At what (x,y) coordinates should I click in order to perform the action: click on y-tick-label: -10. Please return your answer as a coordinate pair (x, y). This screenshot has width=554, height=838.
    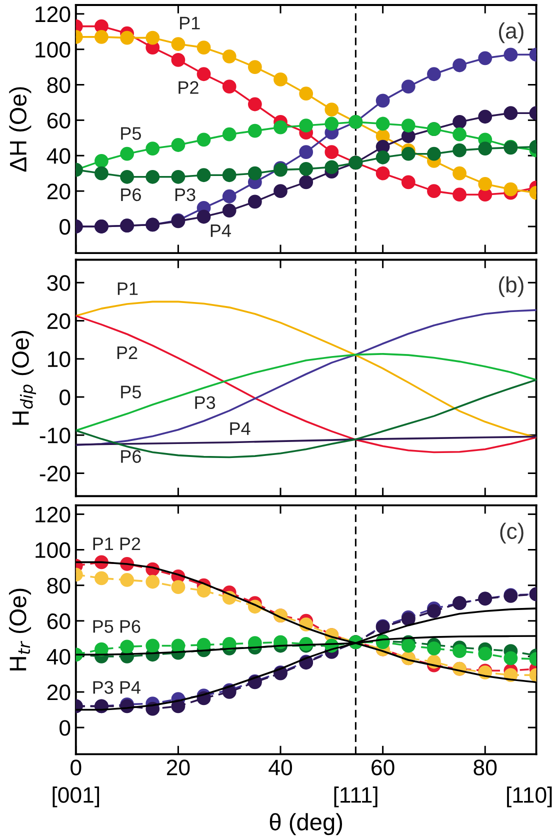
    Looking at the image, I should click on (55, 436).